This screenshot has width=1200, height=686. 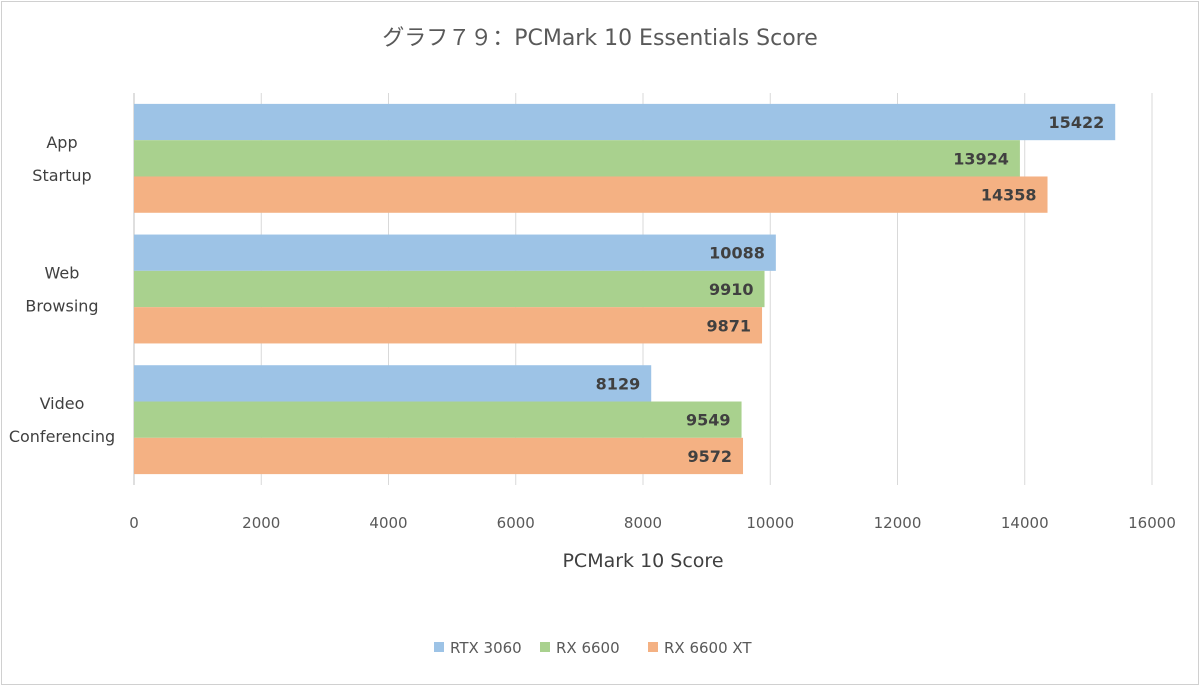 What do you see at coordinates (731, 289) in the screenshot?
I see `data-label: 9910` at bounding box center [731, 289].